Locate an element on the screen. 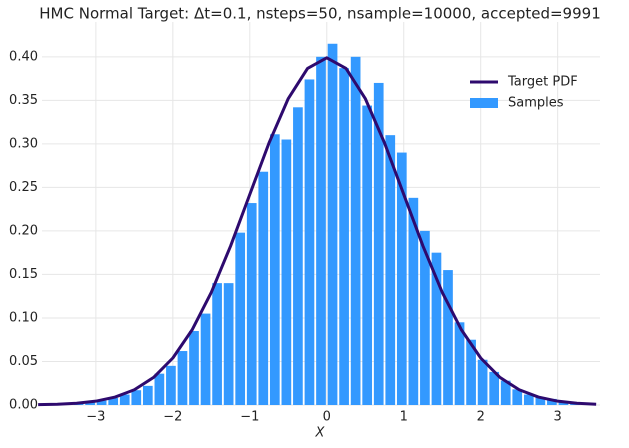  legend-swatch is located at coordinates (484, 103).